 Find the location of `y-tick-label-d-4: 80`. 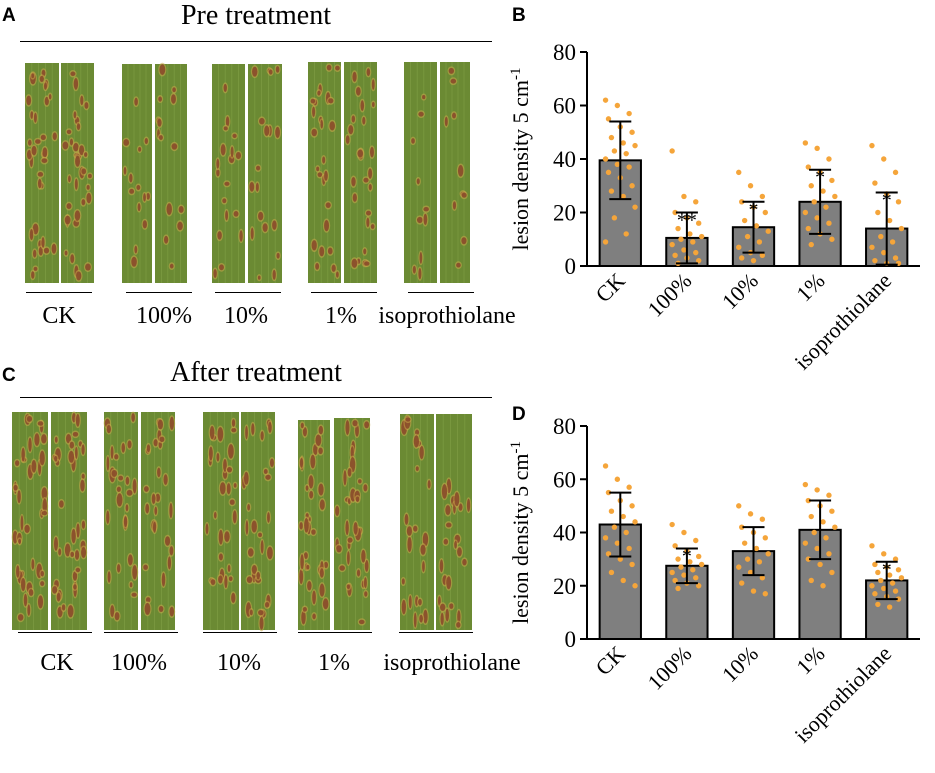

y-tick-label-d-4: 80 is located at coordinates (564, 426).